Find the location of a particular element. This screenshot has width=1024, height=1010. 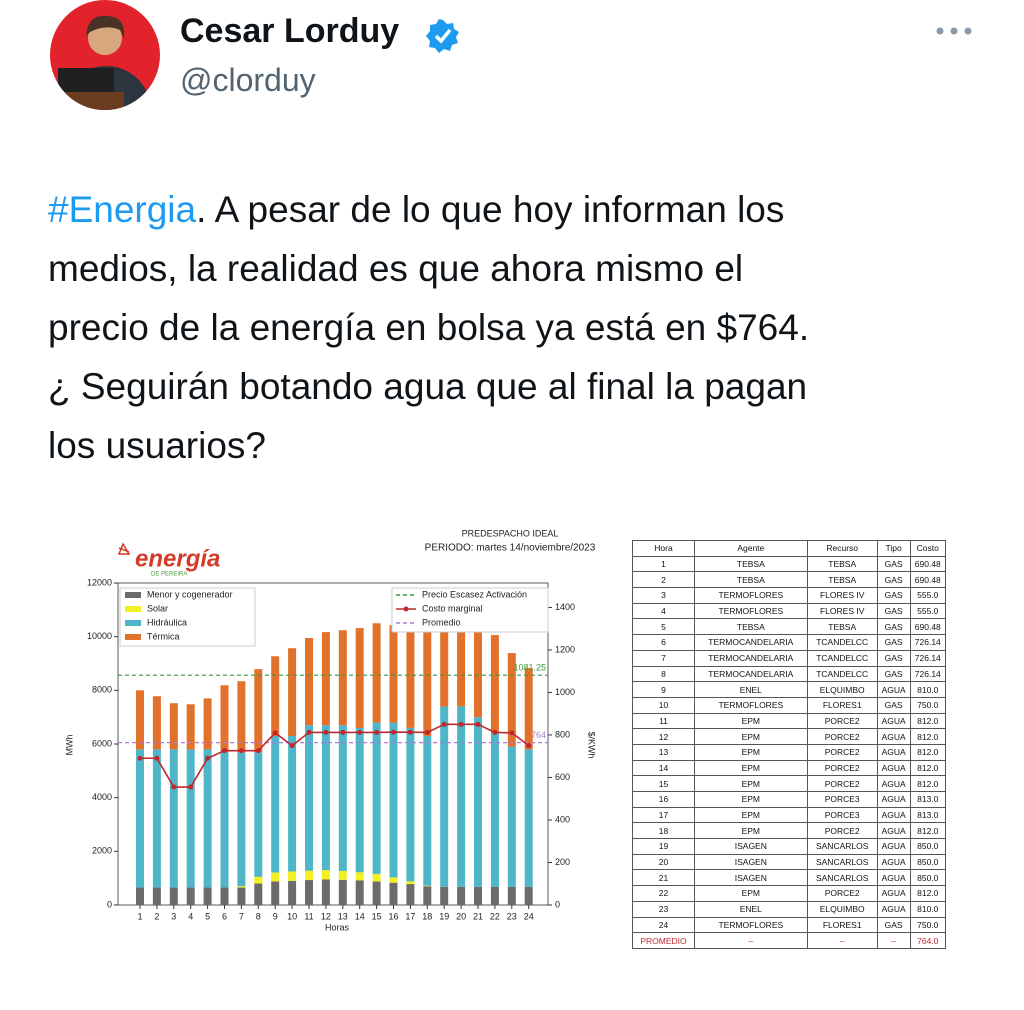

legend-label: Promedio is located at coordinates (441, 622).